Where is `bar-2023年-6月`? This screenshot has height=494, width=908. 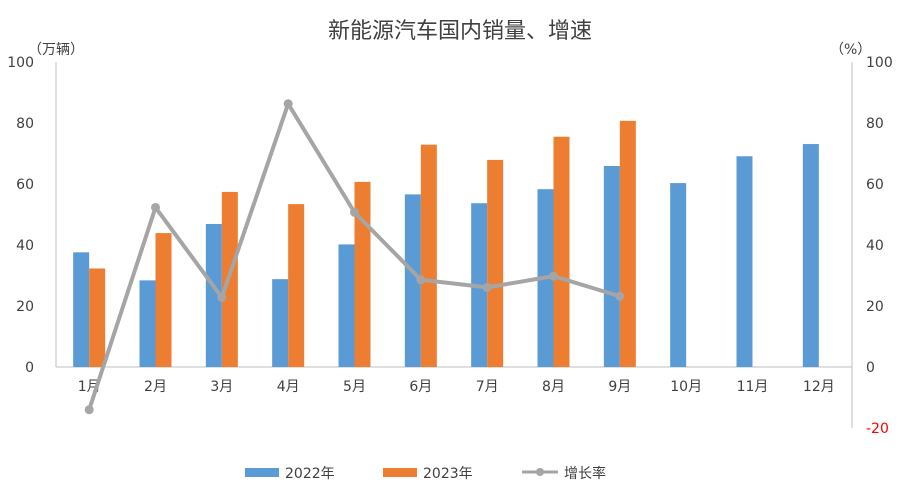 bar-2023年-6月 is located at coordinates (428, 255).